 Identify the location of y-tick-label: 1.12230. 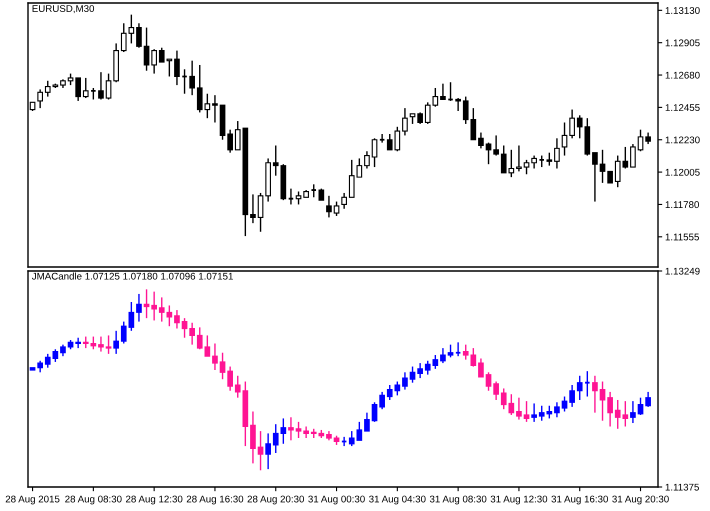
(683, 140).